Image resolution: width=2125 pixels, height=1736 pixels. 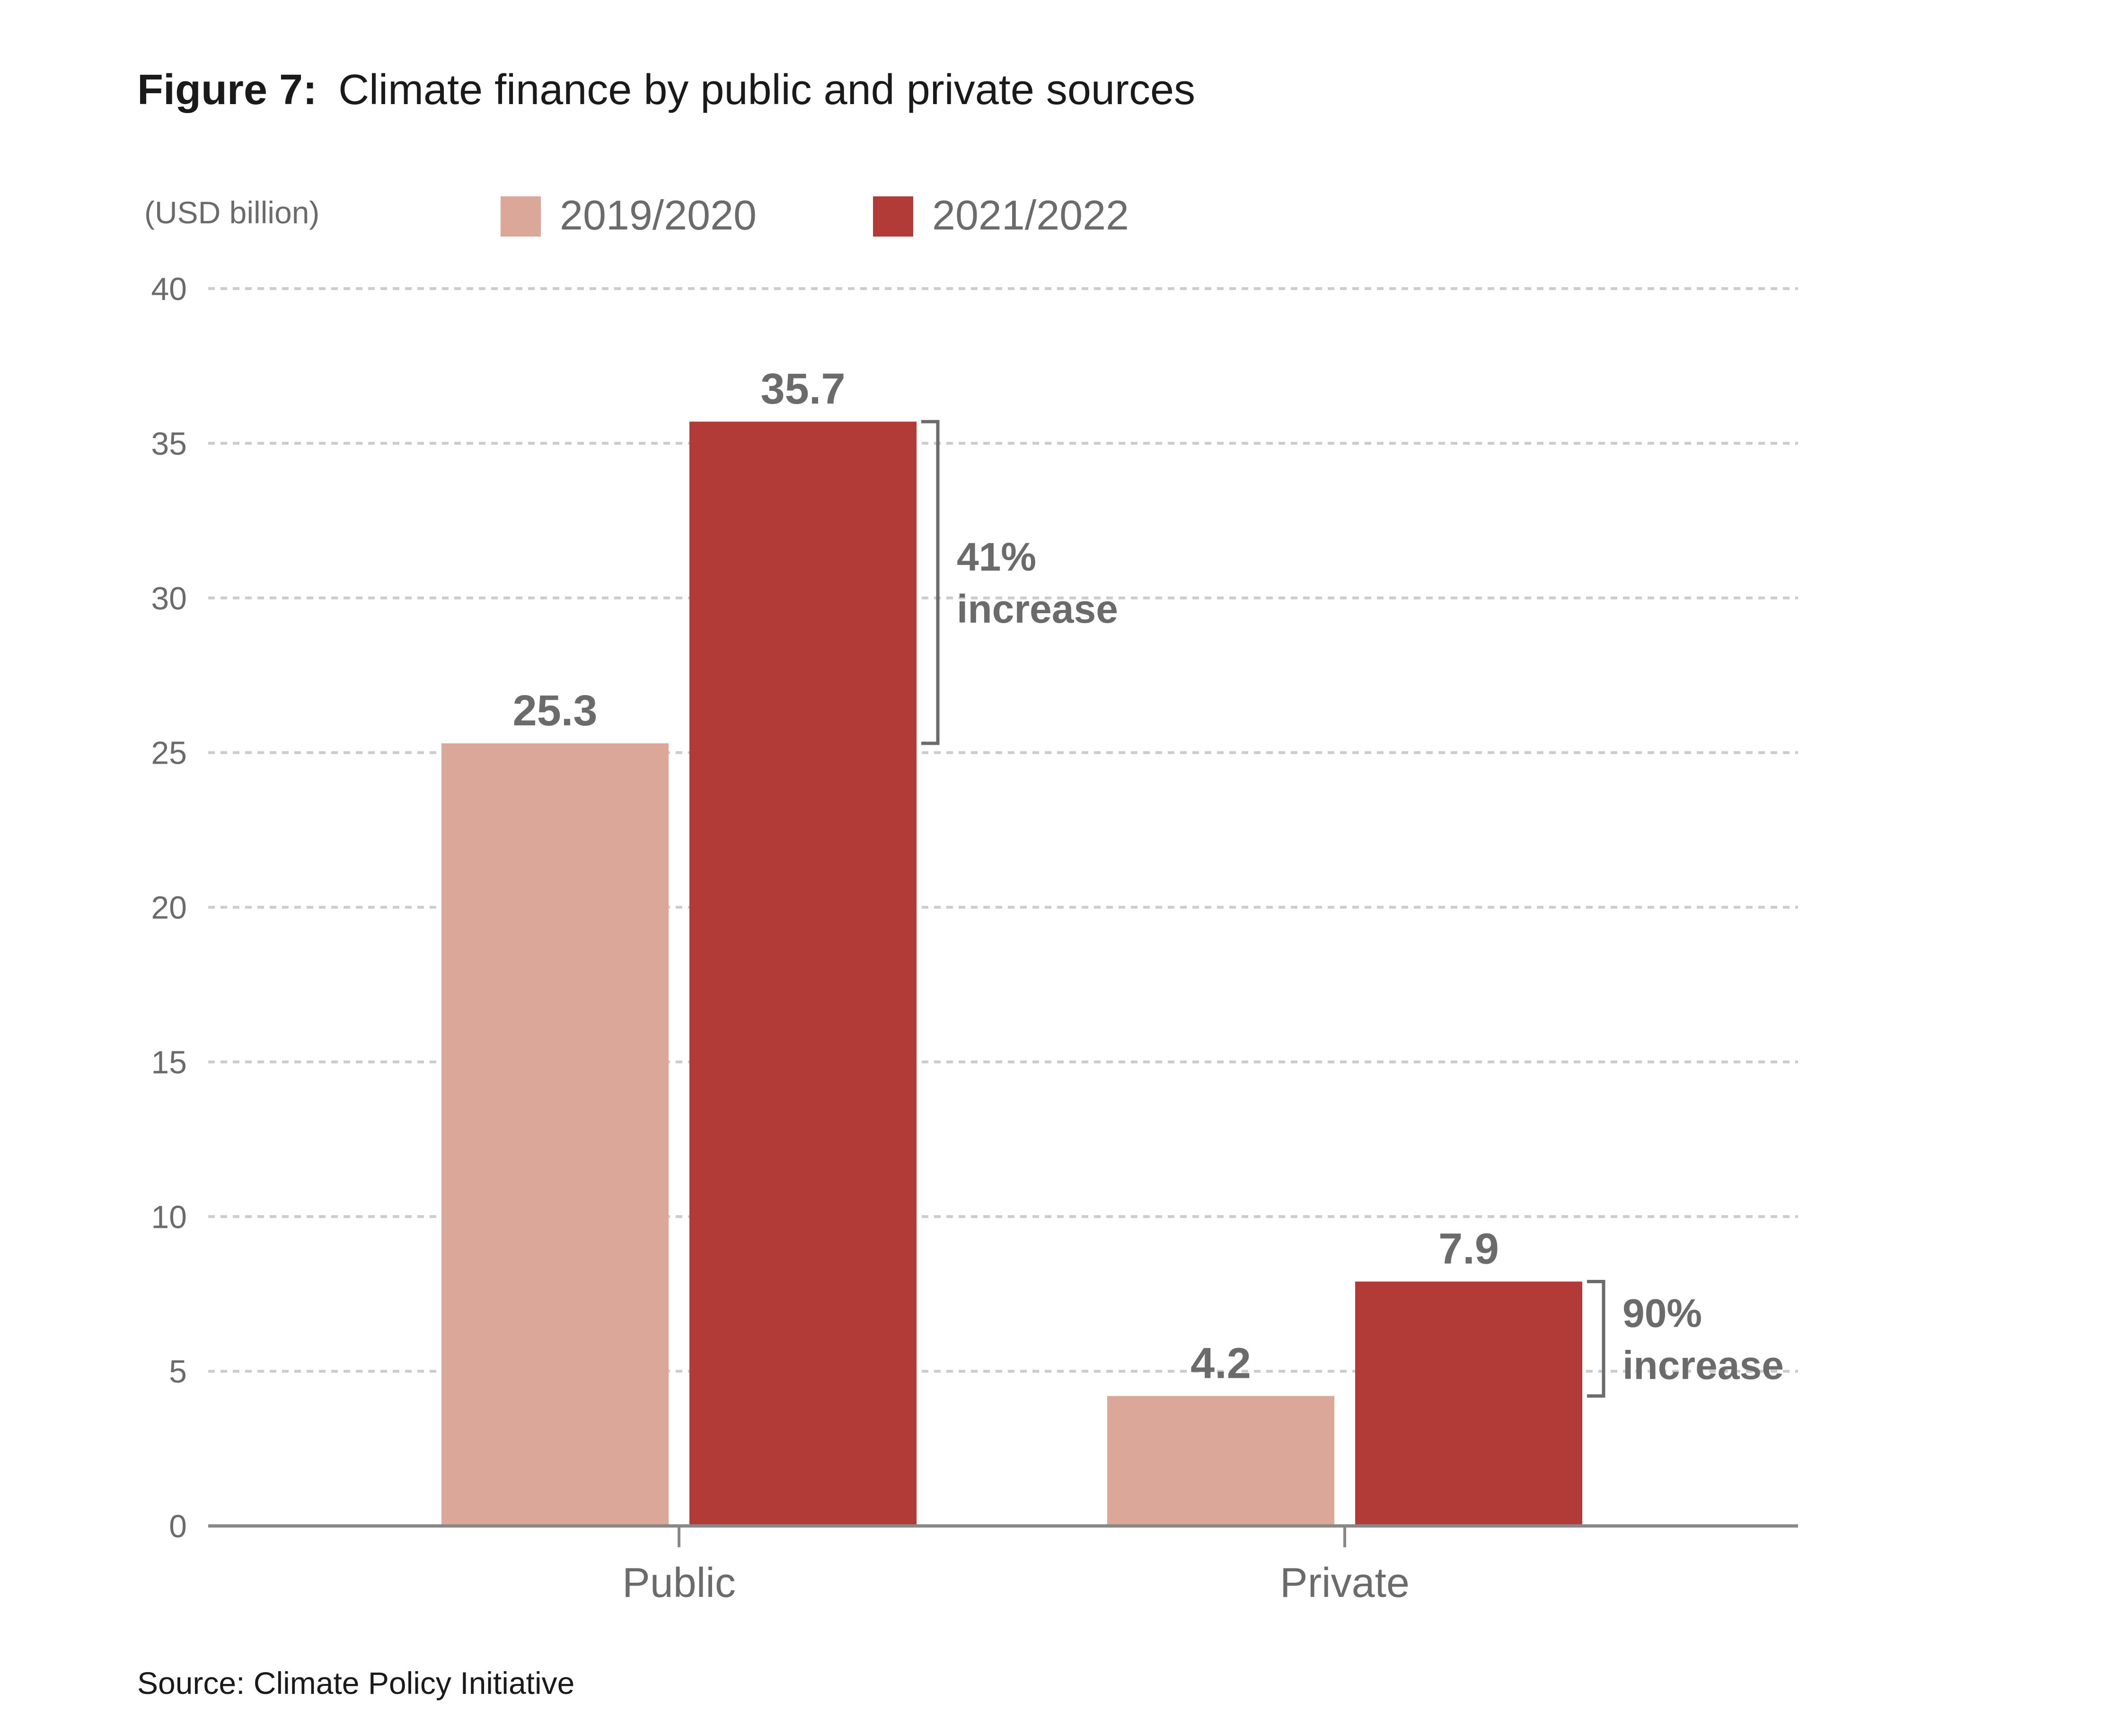 What do you see at coordinates (679, 1582) in the screenshot?
I see `x-tick-label-public: Public` at bounding box center [679, 1582].